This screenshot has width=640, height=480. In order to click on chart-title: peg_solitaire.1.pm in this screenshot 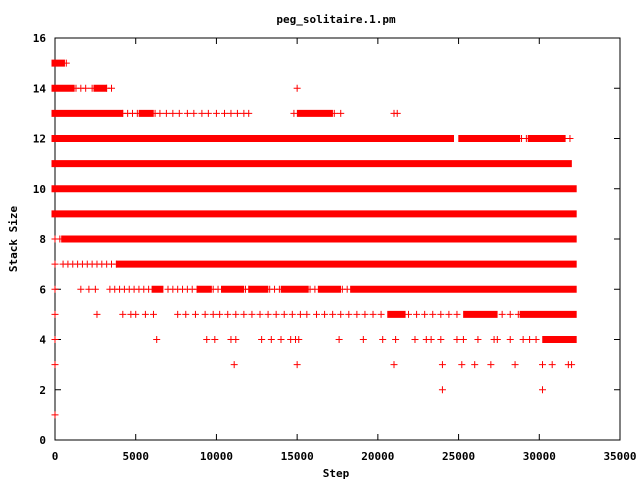, I will do `click(336, 19)`.